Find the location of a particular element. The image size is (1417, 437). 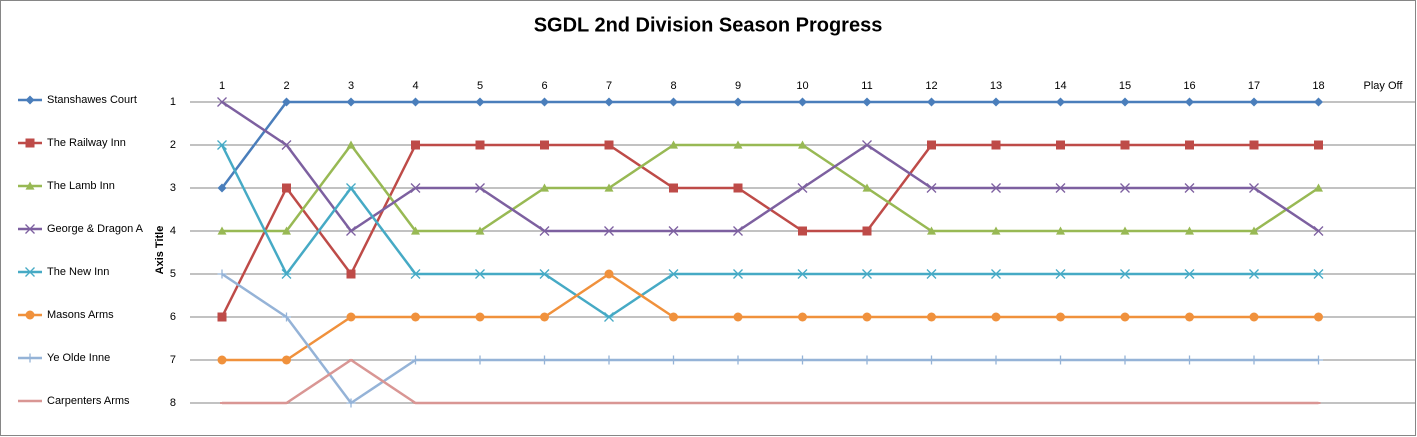

legend-label: The New Inn is located at coordinates (78, 272).